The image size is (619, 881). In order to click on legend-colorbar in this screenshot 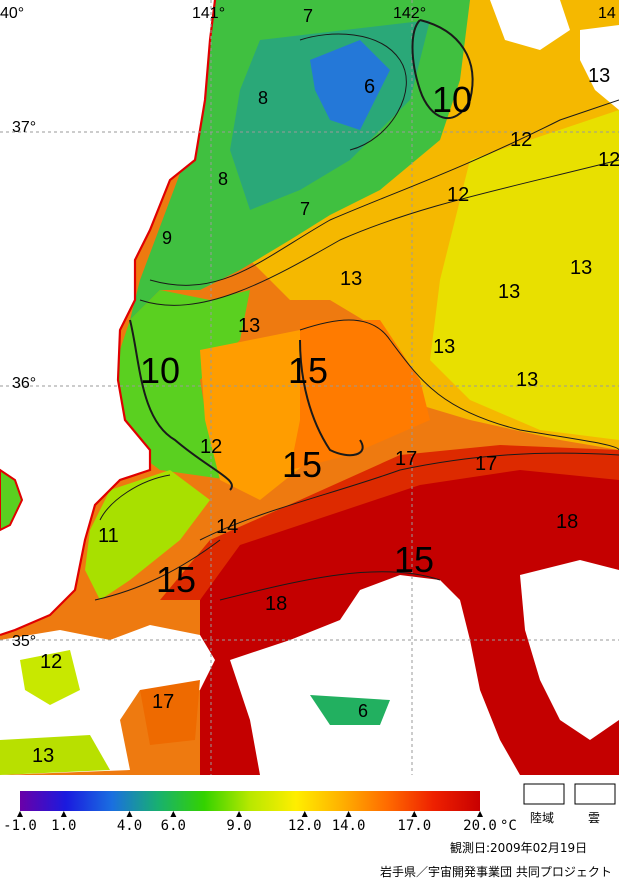, I will do `click(250, 801)`.